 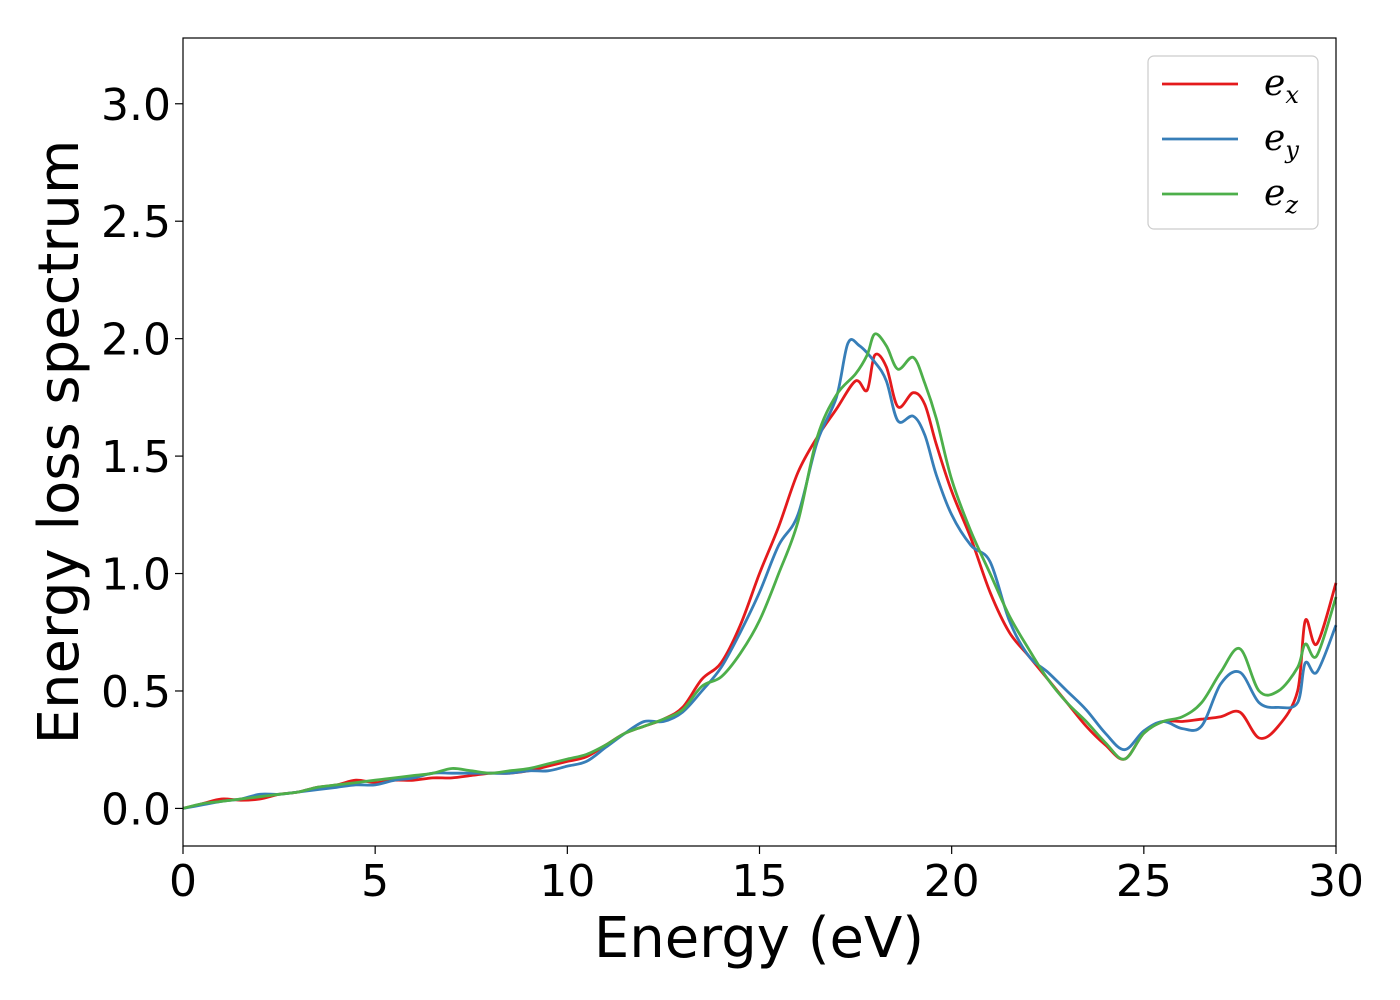 I want to click on y-axis-label: Energy loss spectrum, so click(x=59, y=442).